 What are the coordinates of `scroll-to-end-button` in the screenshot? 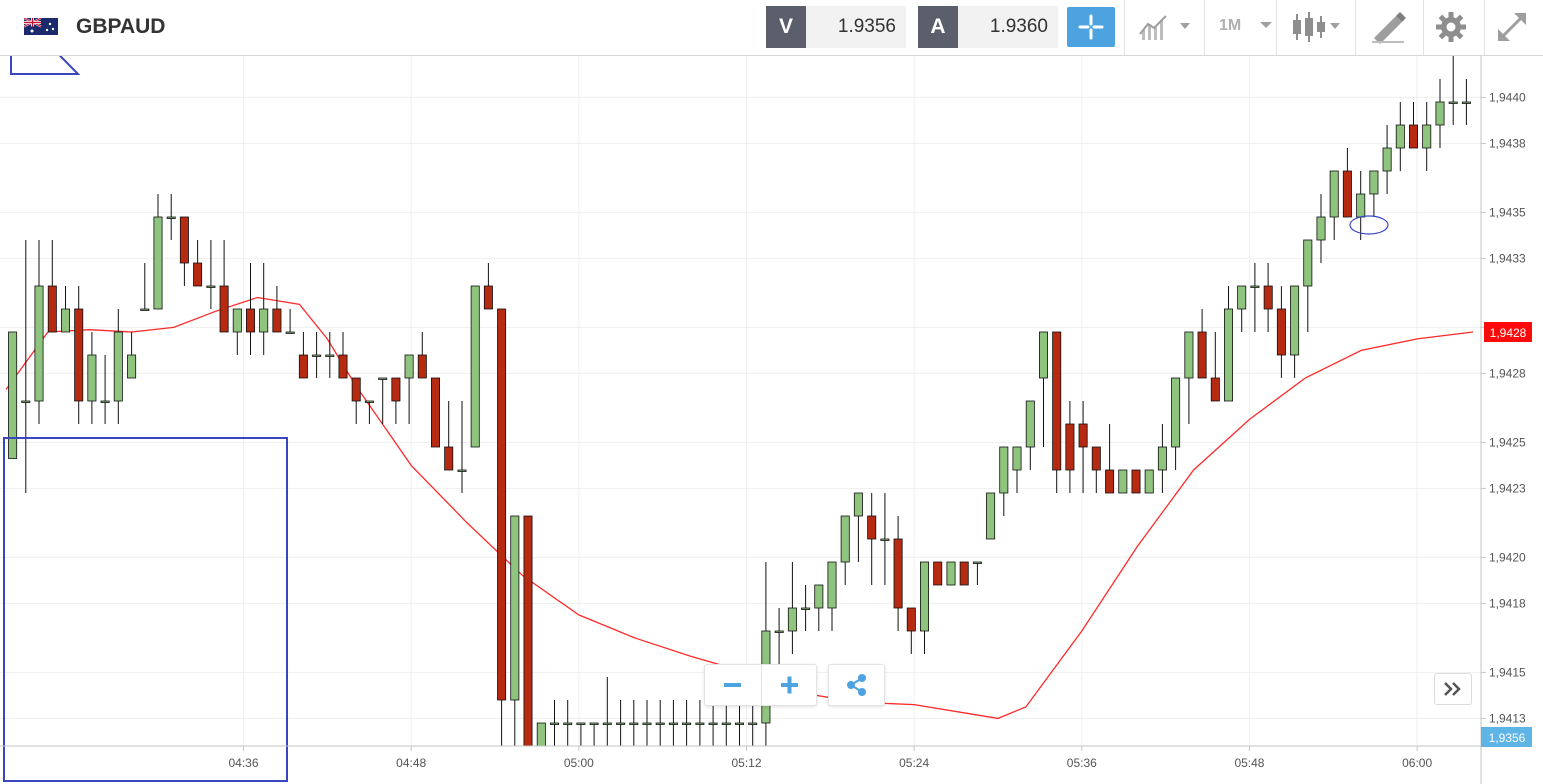 It's located at (1453, 689).